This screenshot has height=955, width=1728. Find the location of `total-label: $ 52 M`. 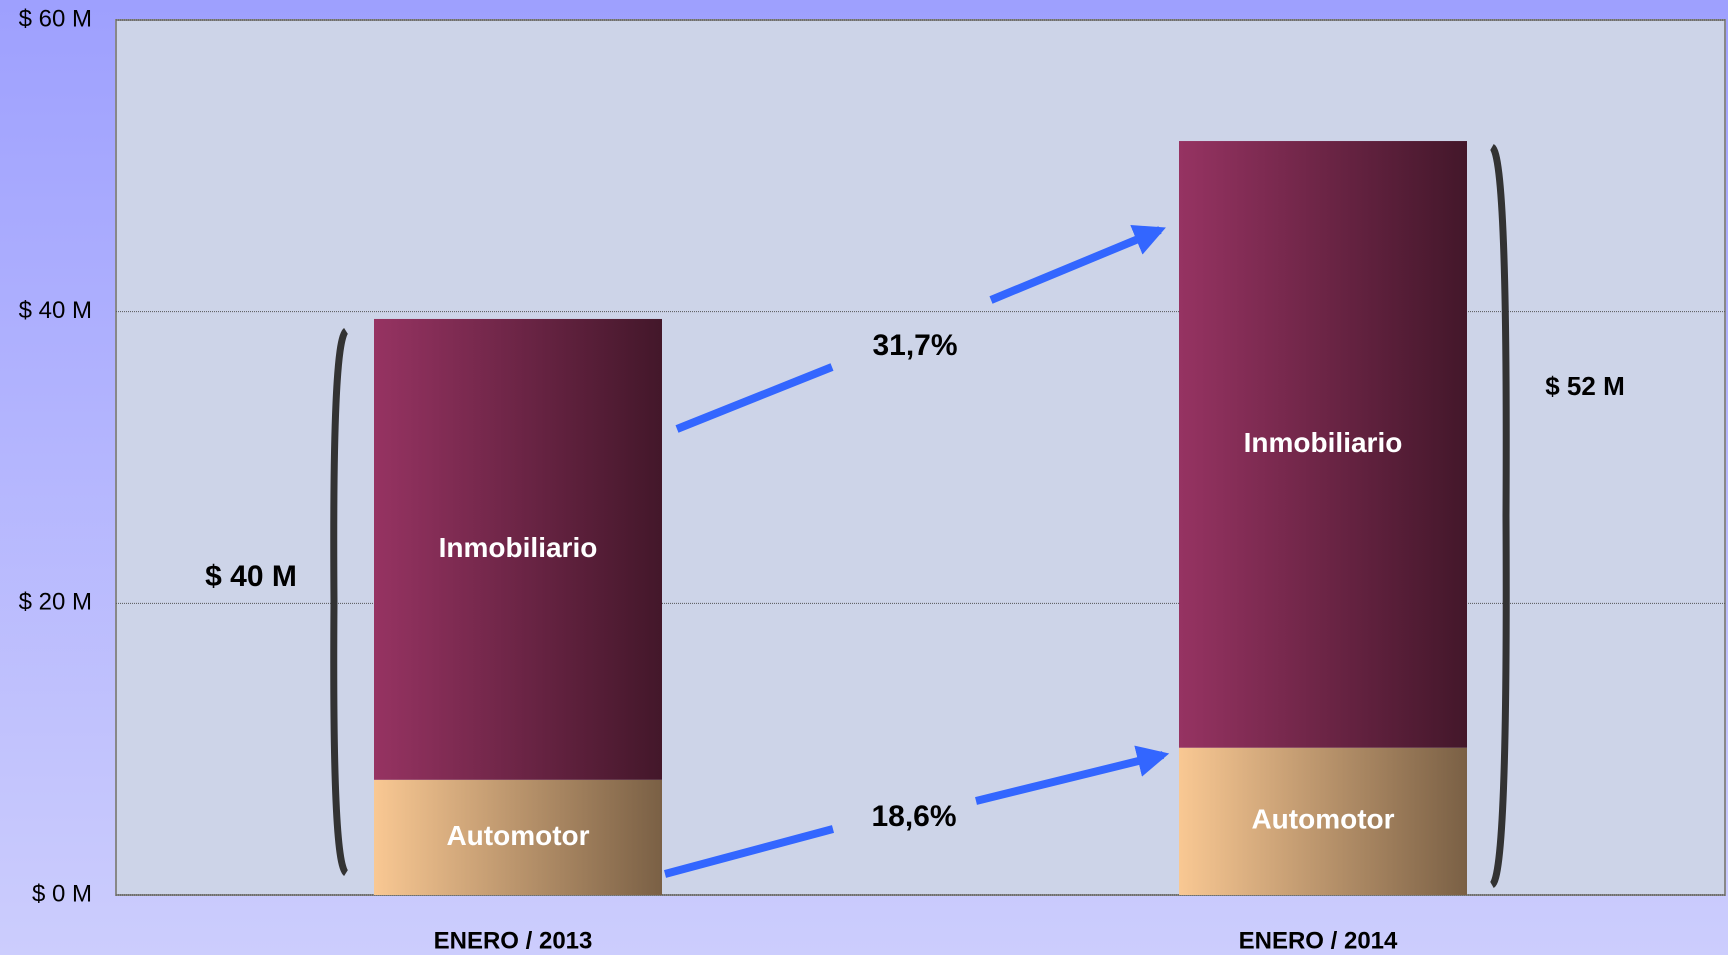

total-label: $ 52 M is located at coordinates (1585, 386).